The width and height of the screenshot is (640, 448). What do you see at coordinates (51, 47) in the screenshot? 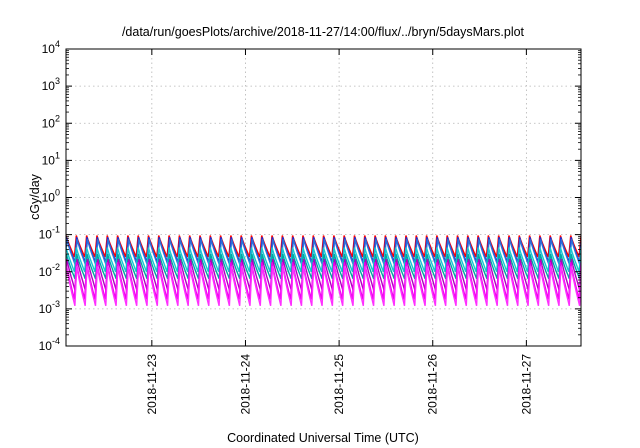
I see `y-tick-label: 10⁴` at bounding box center [51, 47].